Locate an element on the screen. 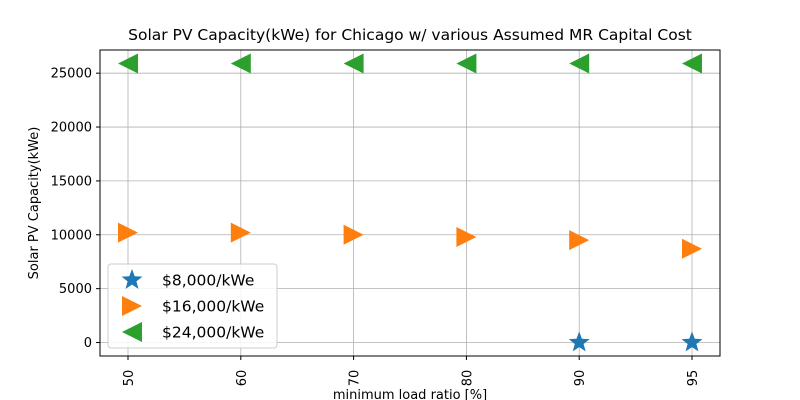 The width and height of the screenshot is (800, 400). legend-label: $16,000/kWe is located at coordinates (213, 307).